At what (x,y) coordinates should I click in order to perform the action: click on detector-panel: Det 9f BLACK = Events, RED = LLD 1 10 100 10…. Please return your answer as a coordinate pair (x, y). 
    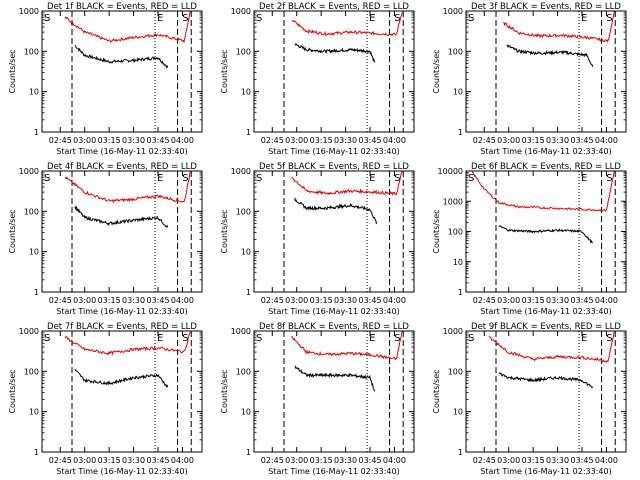
    Looking at the image, I should click on (529, 399).